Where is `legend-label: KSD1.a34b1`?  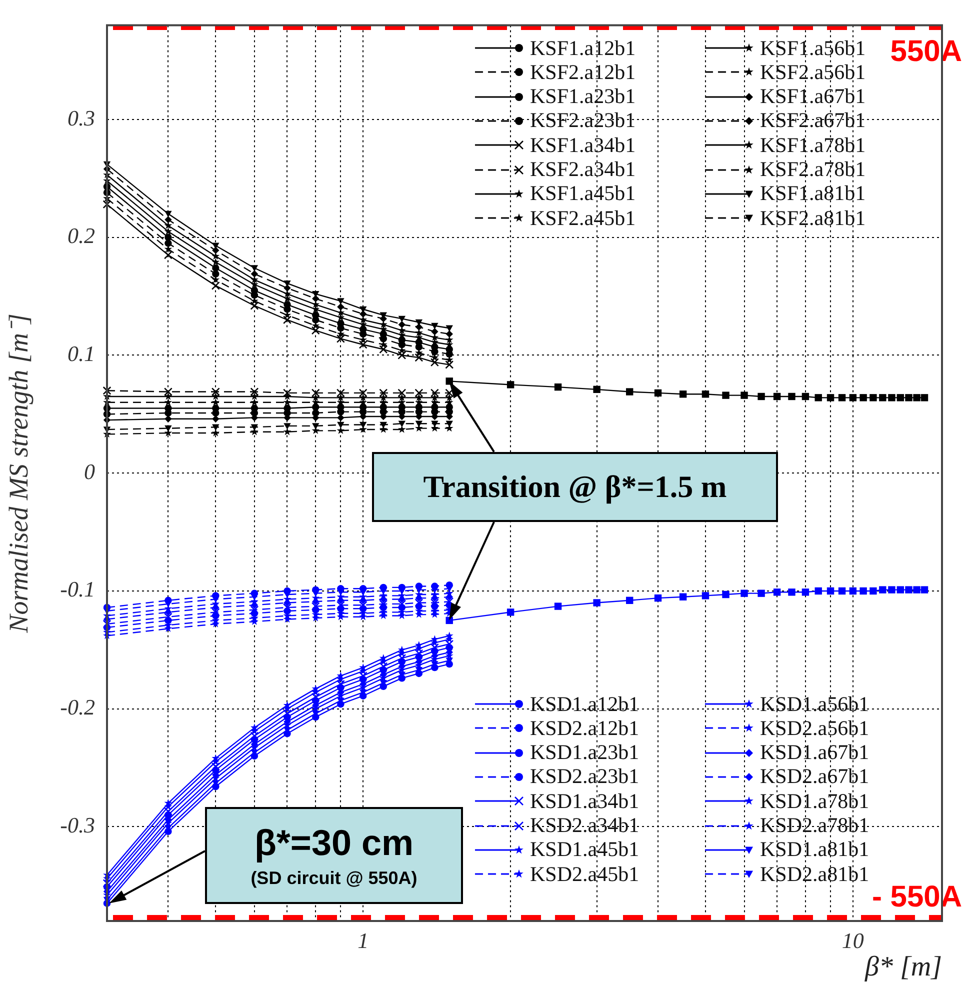 legend-label: KSD1.a34b1 is located at coordinates (585, 801).